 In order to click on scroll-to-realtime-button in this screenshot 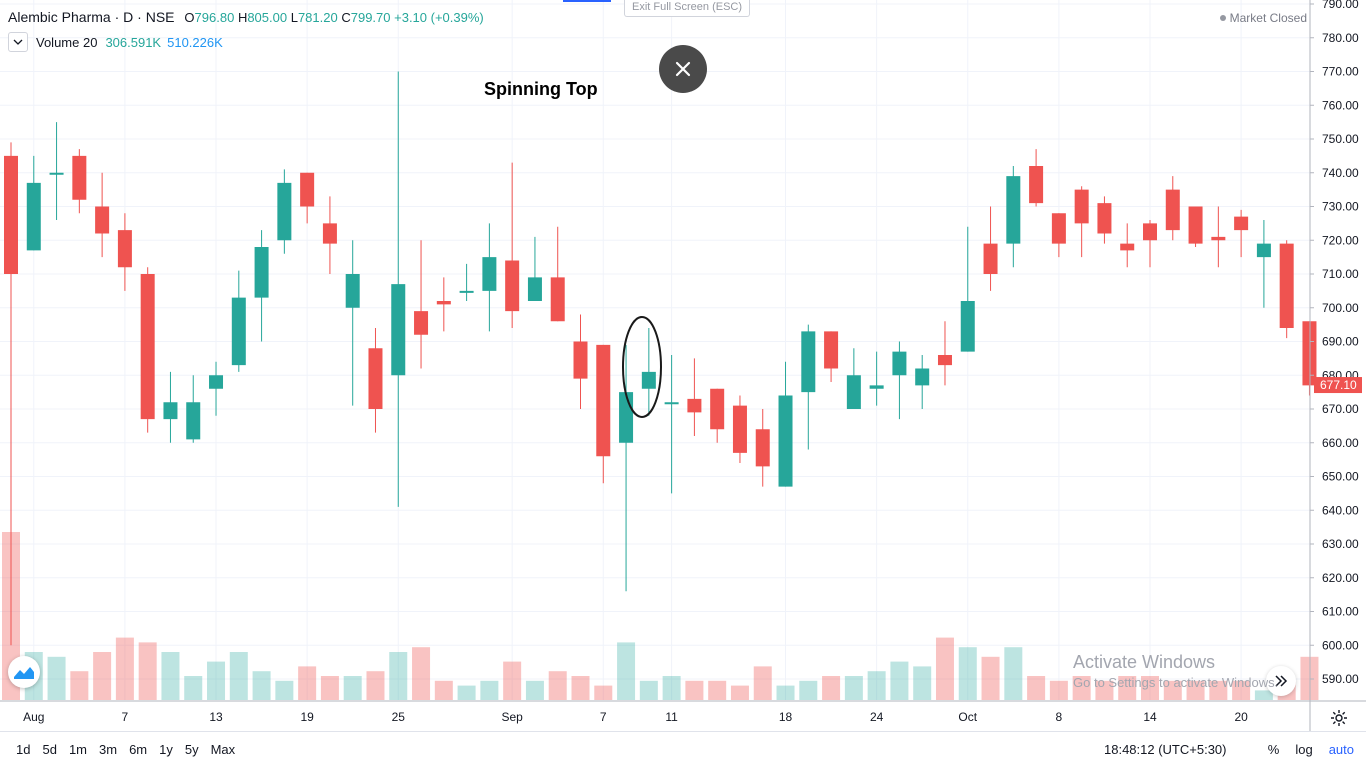, I will do `click(1281, 681)`.